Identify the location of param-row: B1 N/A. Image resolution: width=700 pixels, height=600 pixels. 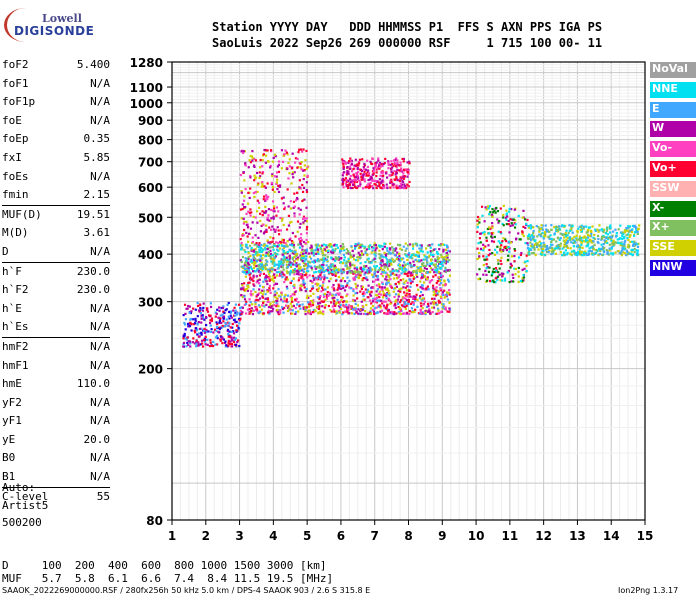
(56, 477).